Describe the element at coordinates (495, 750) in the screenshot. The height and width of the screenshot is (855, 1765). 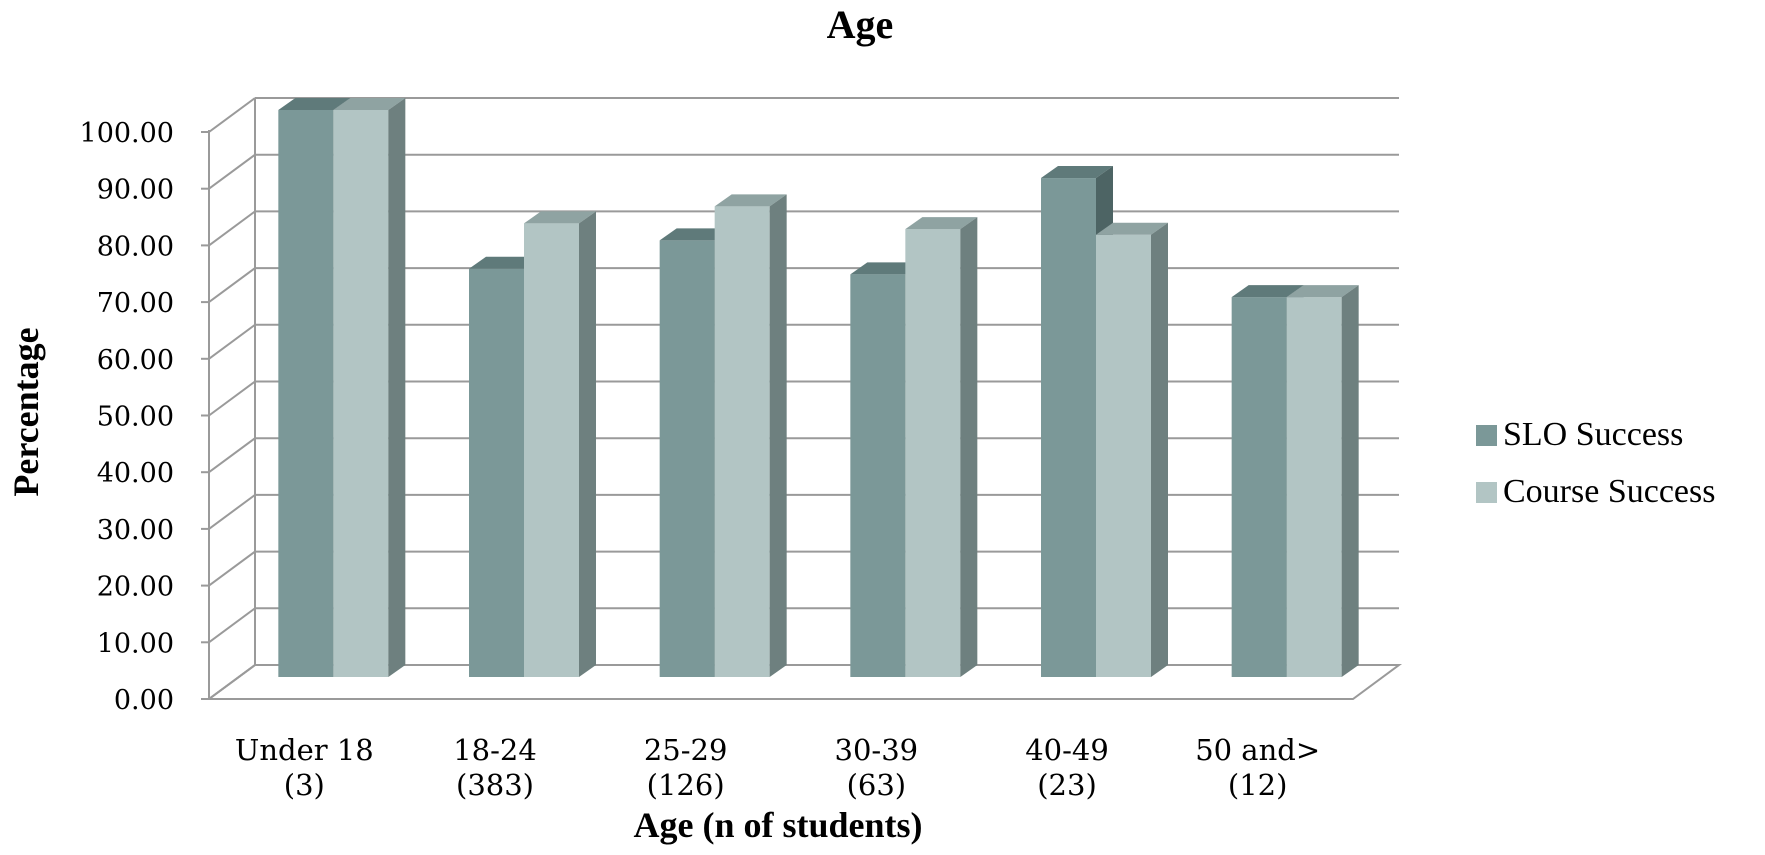
I see `x-category-label: 18-24` at that location.